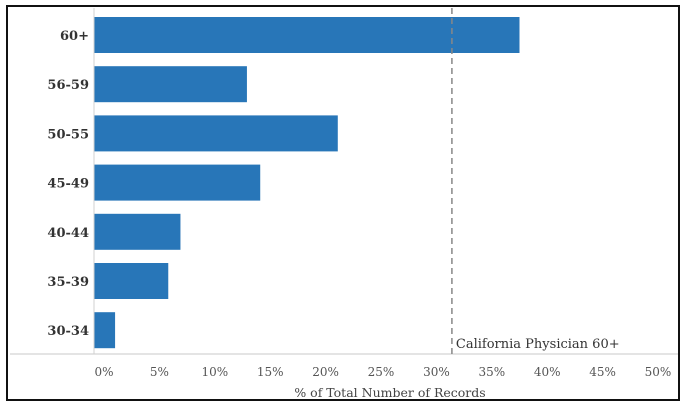  Describe the element at coordinates (389, 392) in the screenshot. I see `x-axis-title: % of Total Number of Records` at that location.